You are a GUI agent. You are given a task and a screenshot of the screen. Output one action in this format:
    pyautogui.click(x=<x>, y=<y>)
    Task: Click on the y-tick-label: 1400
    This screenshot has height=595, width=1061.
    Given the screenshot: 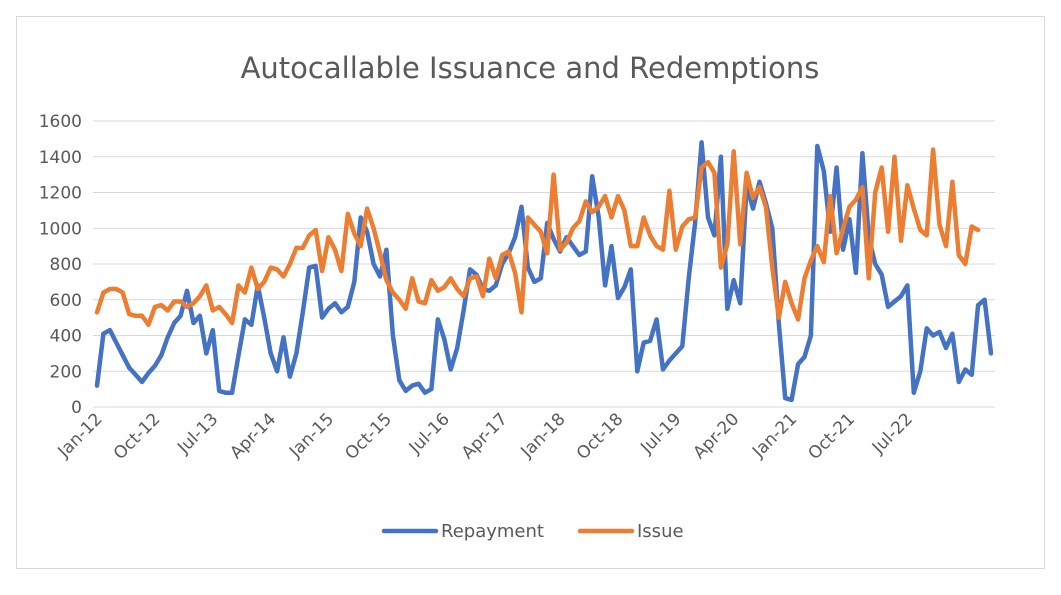 What is the action you would take?
    pyautogui.click(x=60, y=158)
    